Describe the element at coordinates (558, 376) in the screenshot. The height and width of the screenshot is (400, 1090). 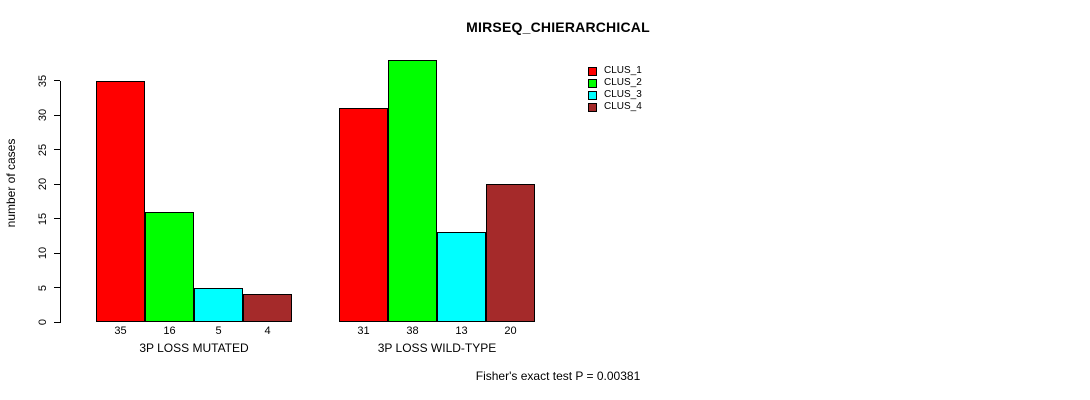
I see `annotation-text: Fisher's exact test P = 0.00381` at that location.